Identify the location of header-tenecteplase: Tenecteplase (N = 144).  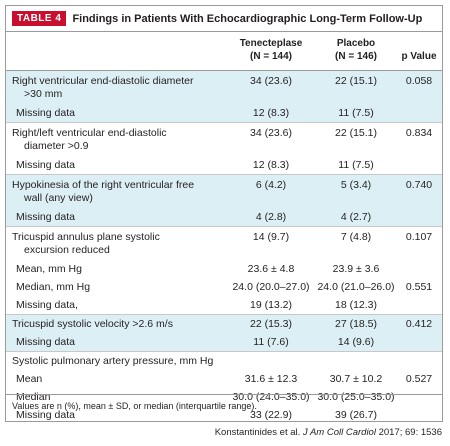
(271, 50).